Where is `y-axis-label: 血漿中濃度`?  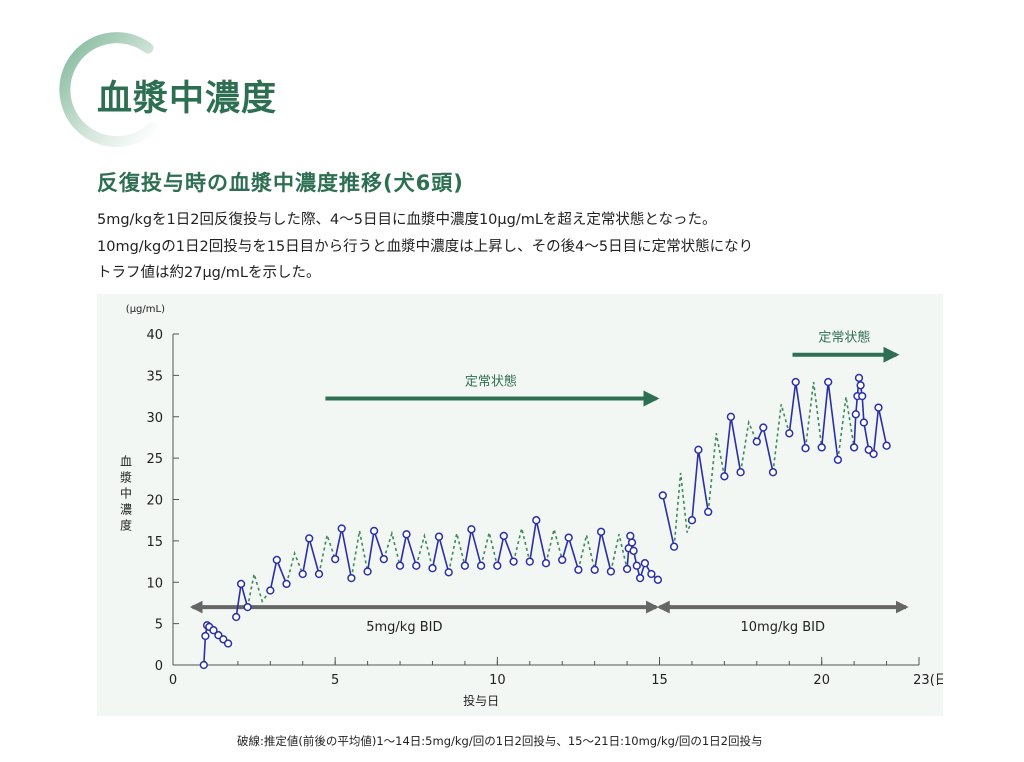
y-axis-label: 血漿中濃度 is located at coordinates (126, 494).